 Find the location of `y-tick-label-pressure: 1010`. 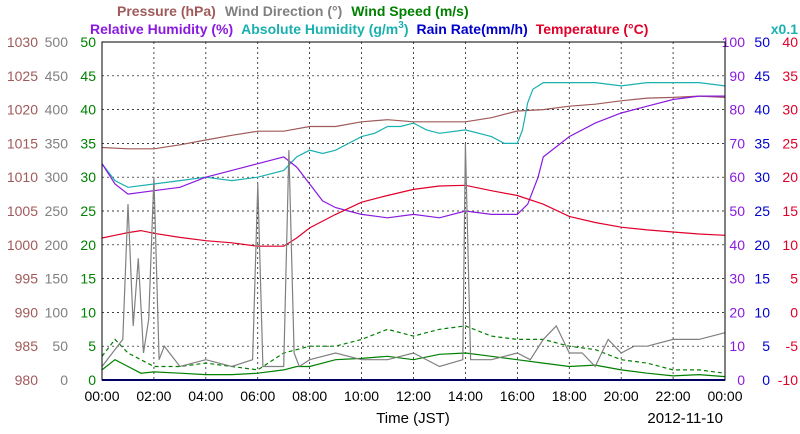

y-tick-label-pressure: 1010 is located at coordinates (22, 177).